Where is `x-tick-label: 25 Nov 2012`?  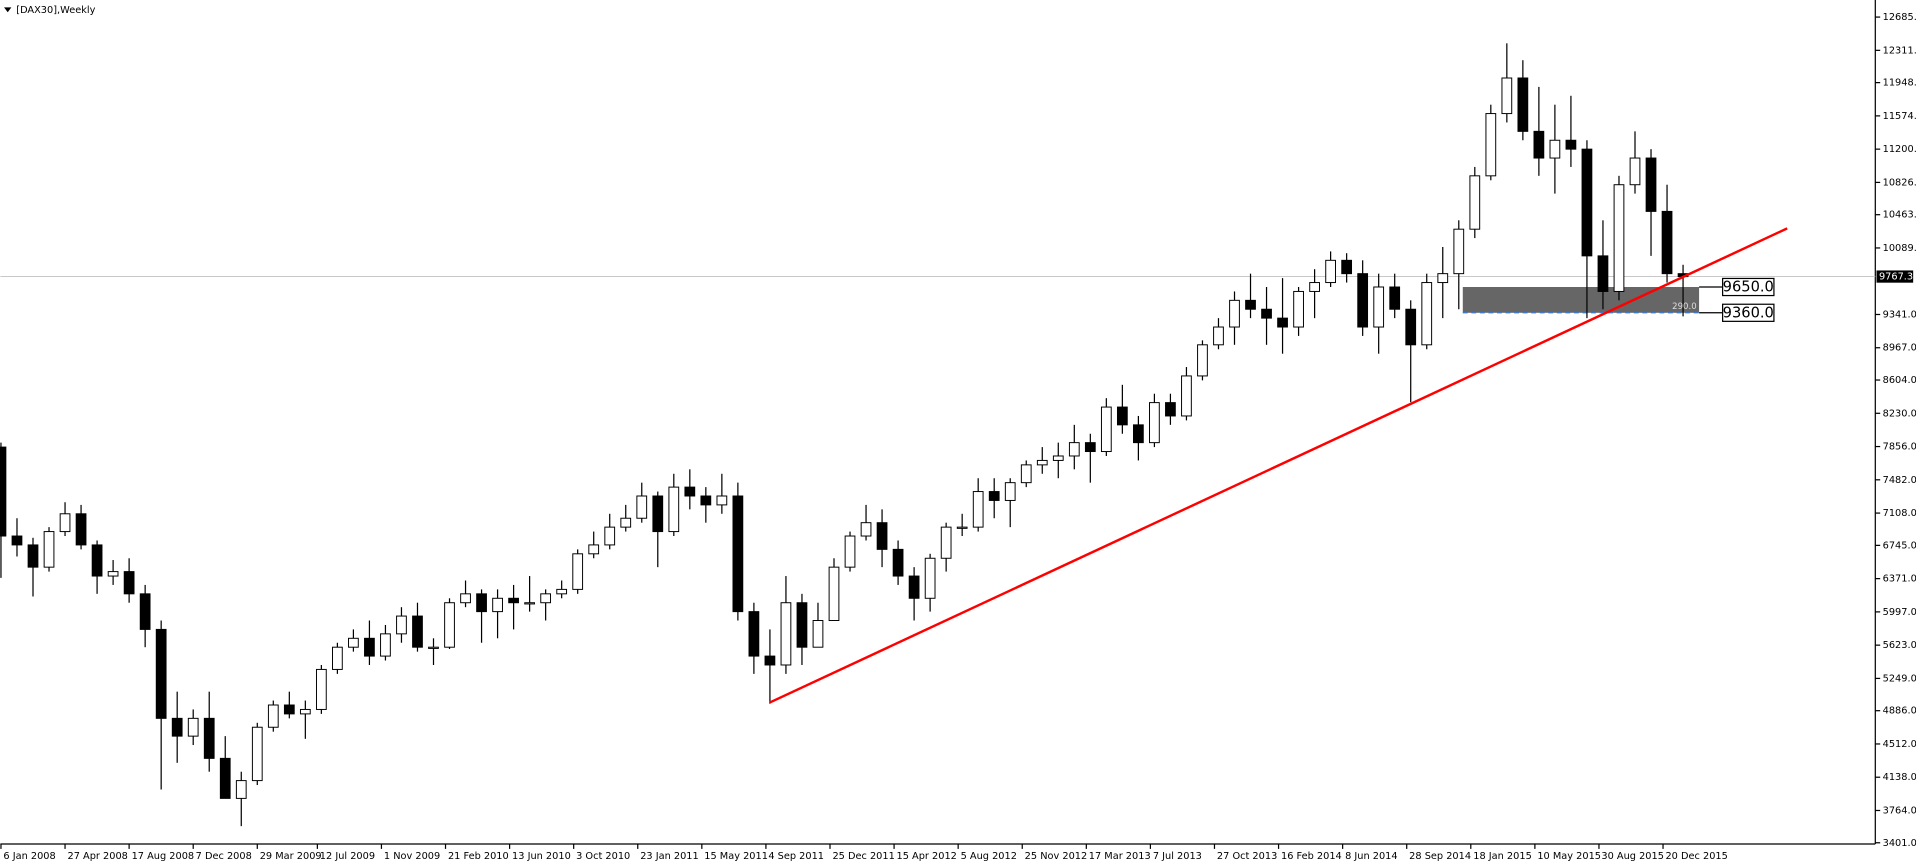 x-tick-label: 25 Nov 2012 is located at coordinates (1056, 856).